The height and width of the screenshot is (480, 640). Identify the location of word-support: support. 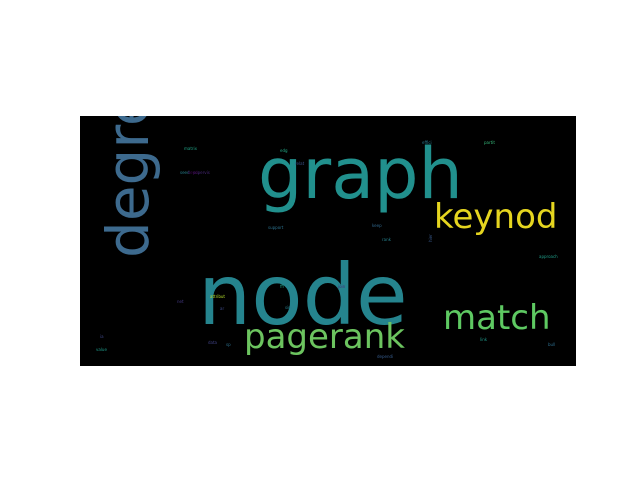
(276, 227).